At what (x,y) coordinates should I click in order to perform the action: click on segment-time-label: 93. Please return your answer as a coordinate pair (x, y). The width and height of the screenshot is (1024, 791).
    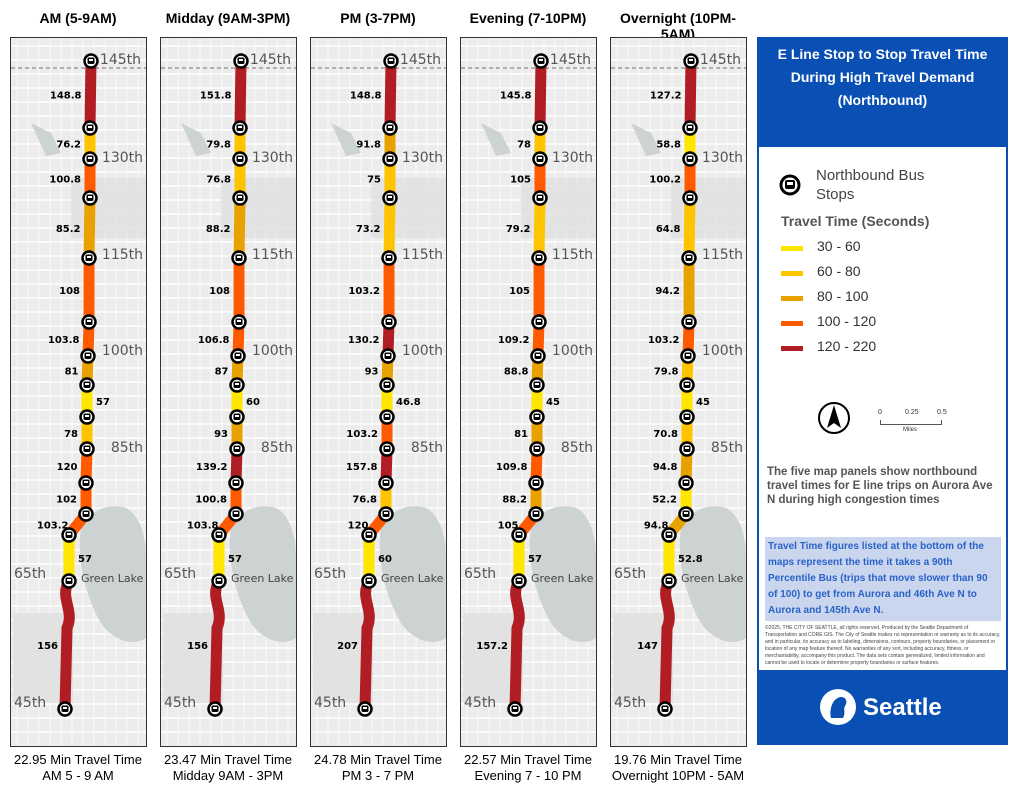
    Looking at the image, I should click on (372, 372).